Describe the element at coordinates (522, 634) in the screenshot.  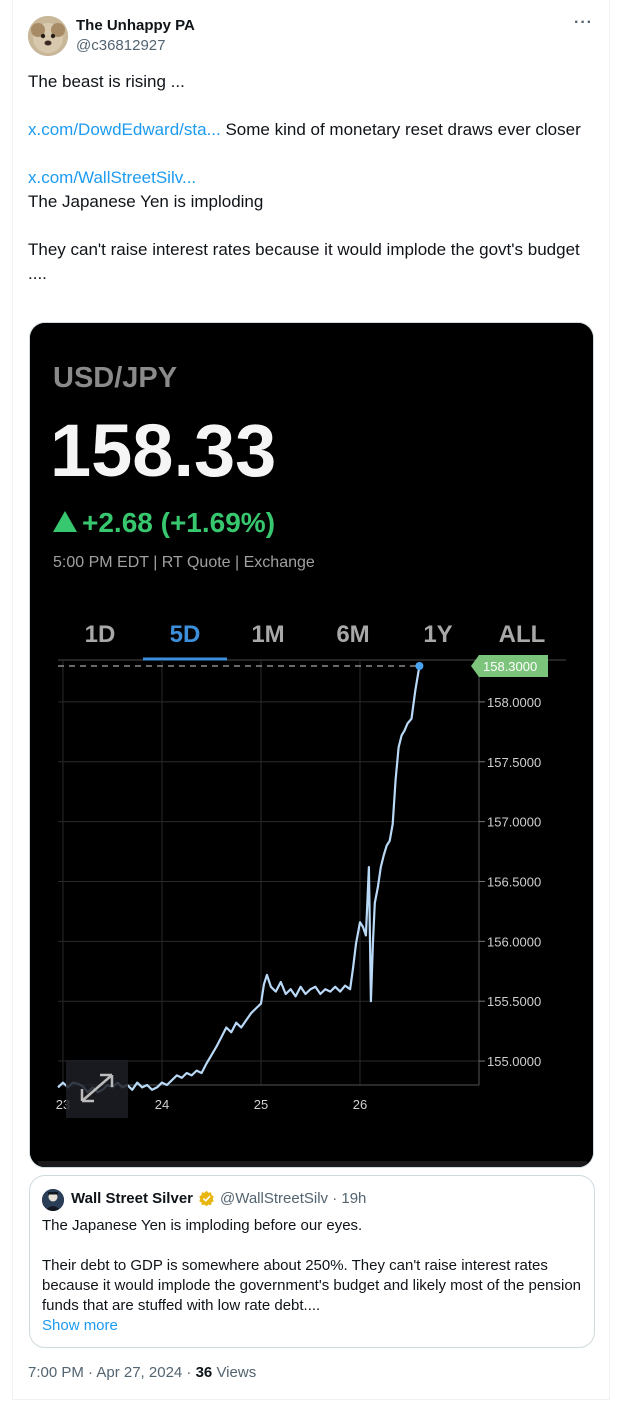
I see `range-tab-all: ALL` at that location.